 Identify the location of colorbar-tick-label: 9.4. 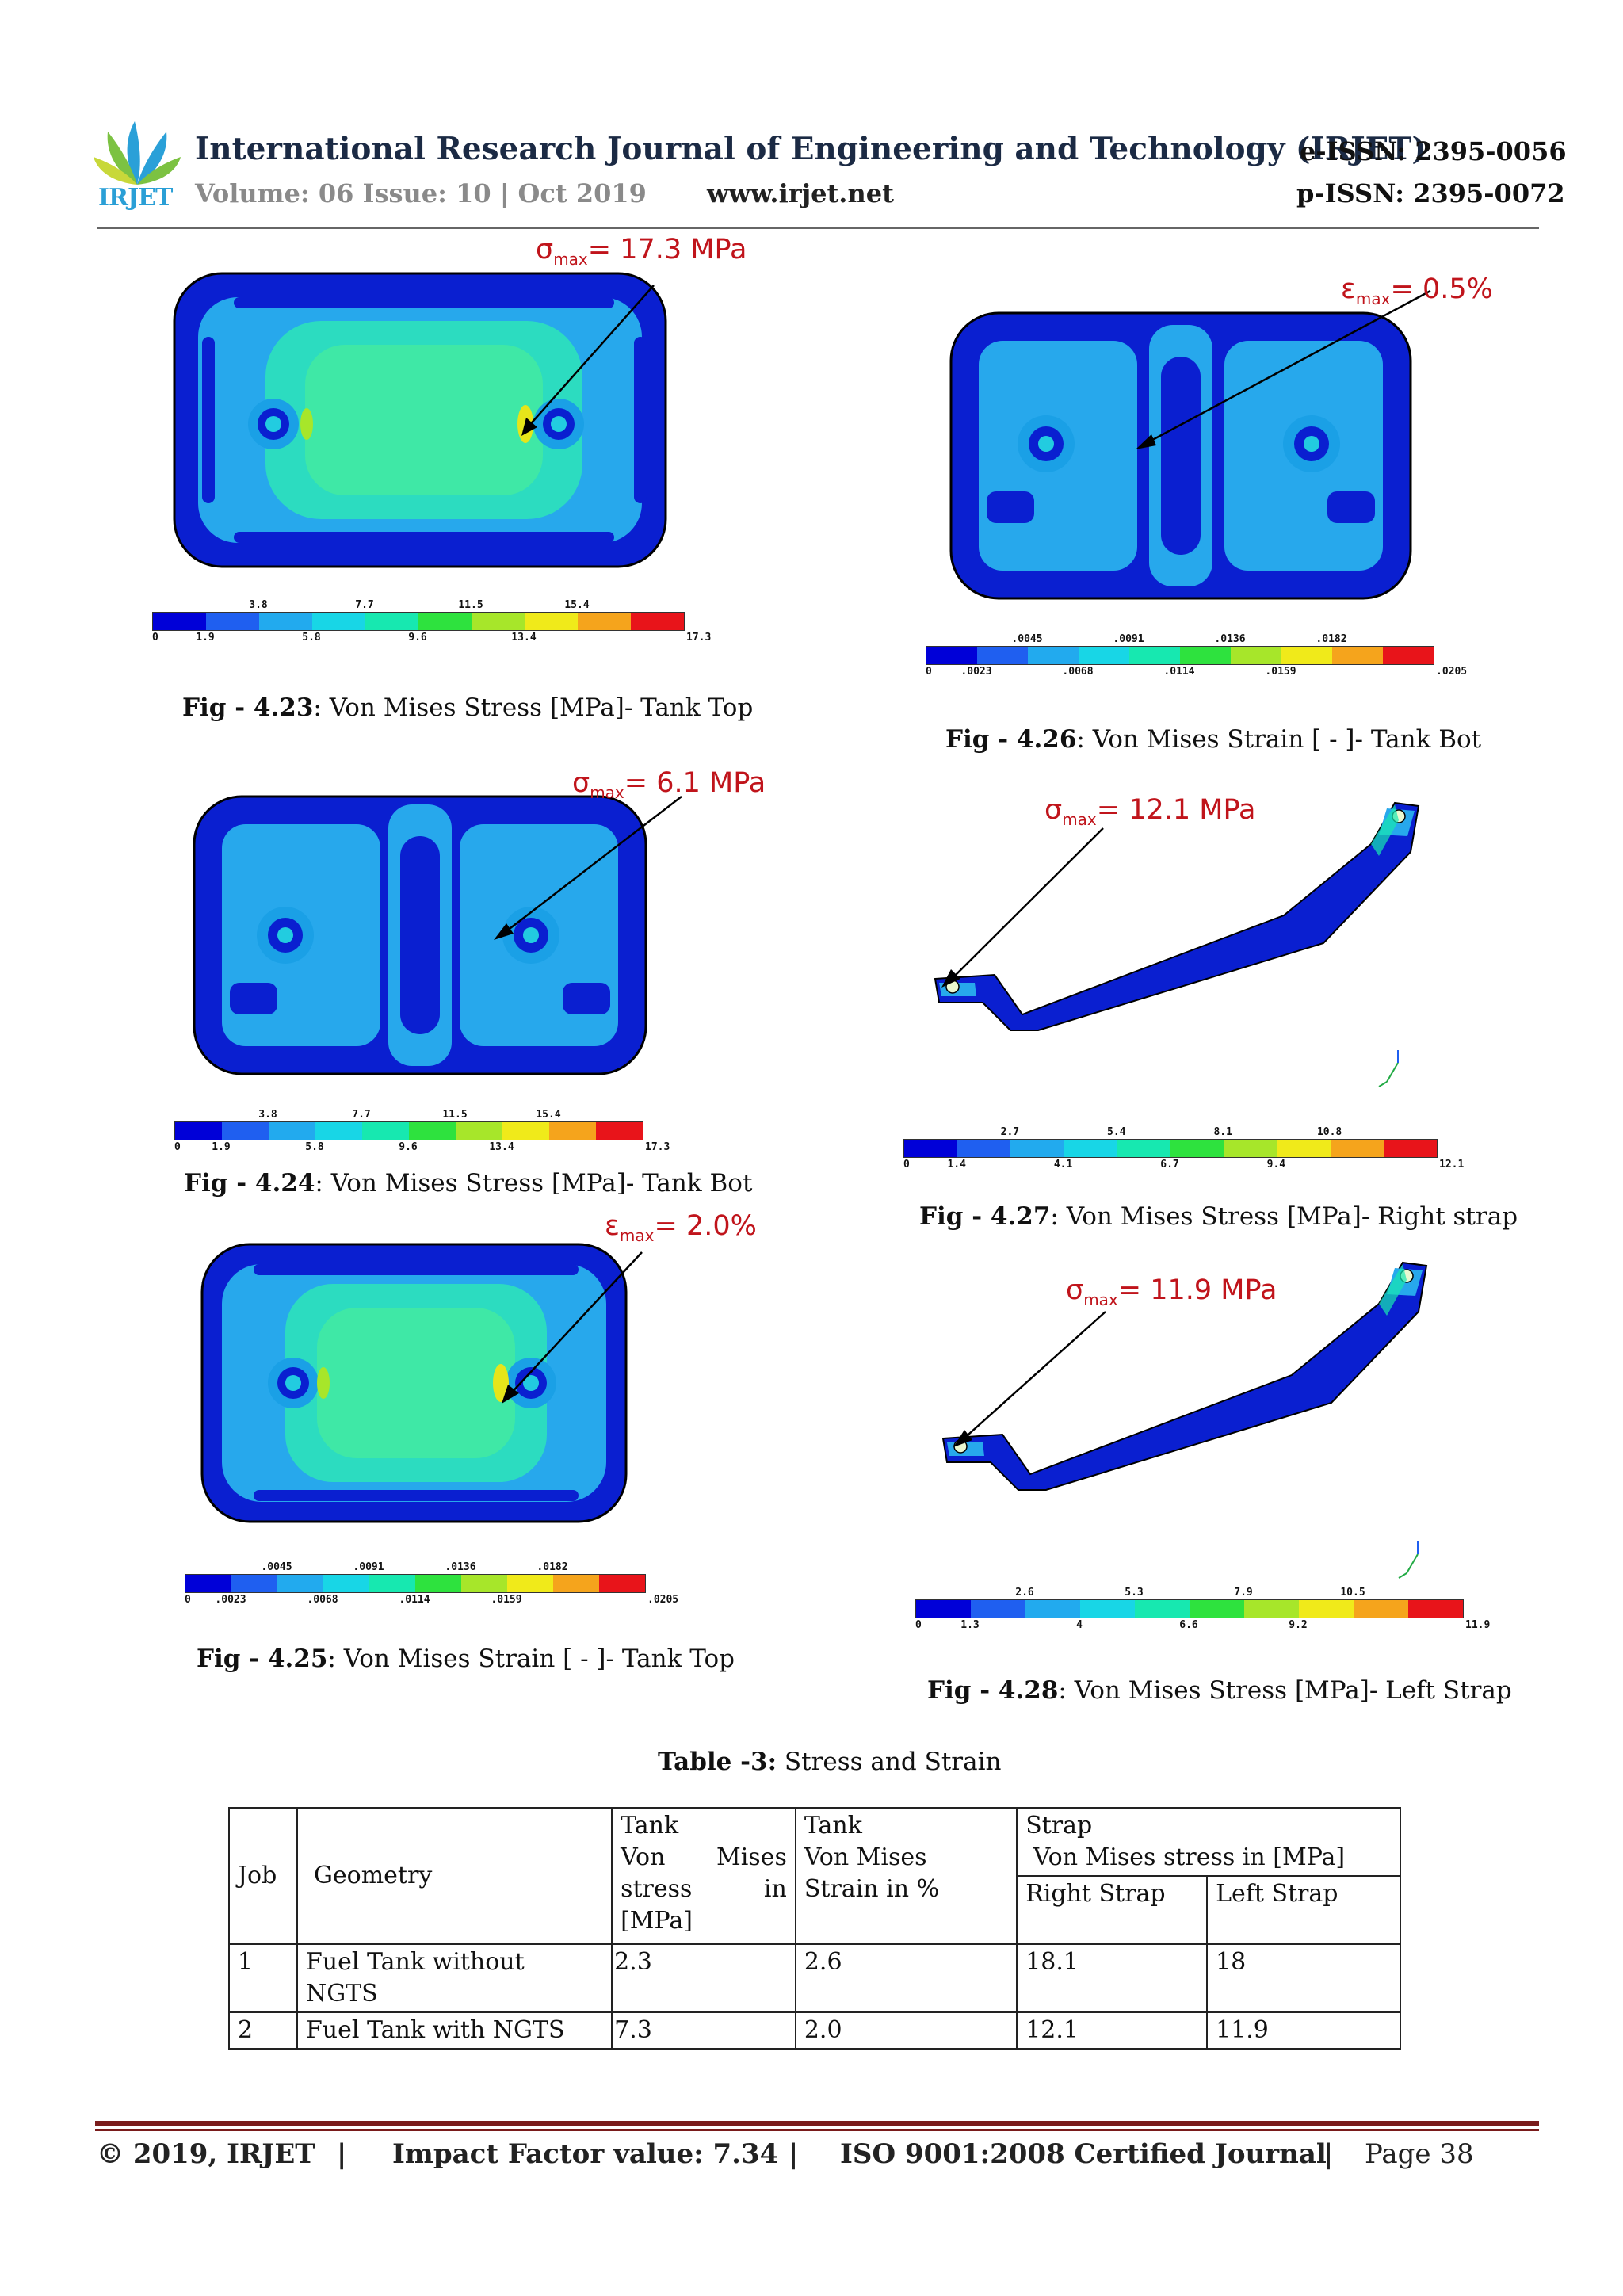
(1276, 1165).